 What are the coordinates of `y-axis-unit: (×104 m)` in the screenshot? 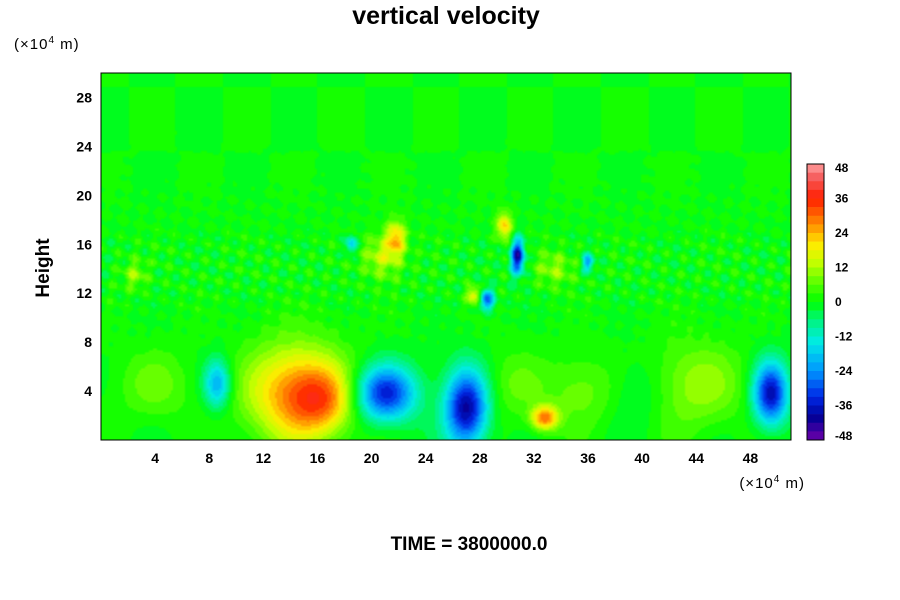 It's located at (47, 44).